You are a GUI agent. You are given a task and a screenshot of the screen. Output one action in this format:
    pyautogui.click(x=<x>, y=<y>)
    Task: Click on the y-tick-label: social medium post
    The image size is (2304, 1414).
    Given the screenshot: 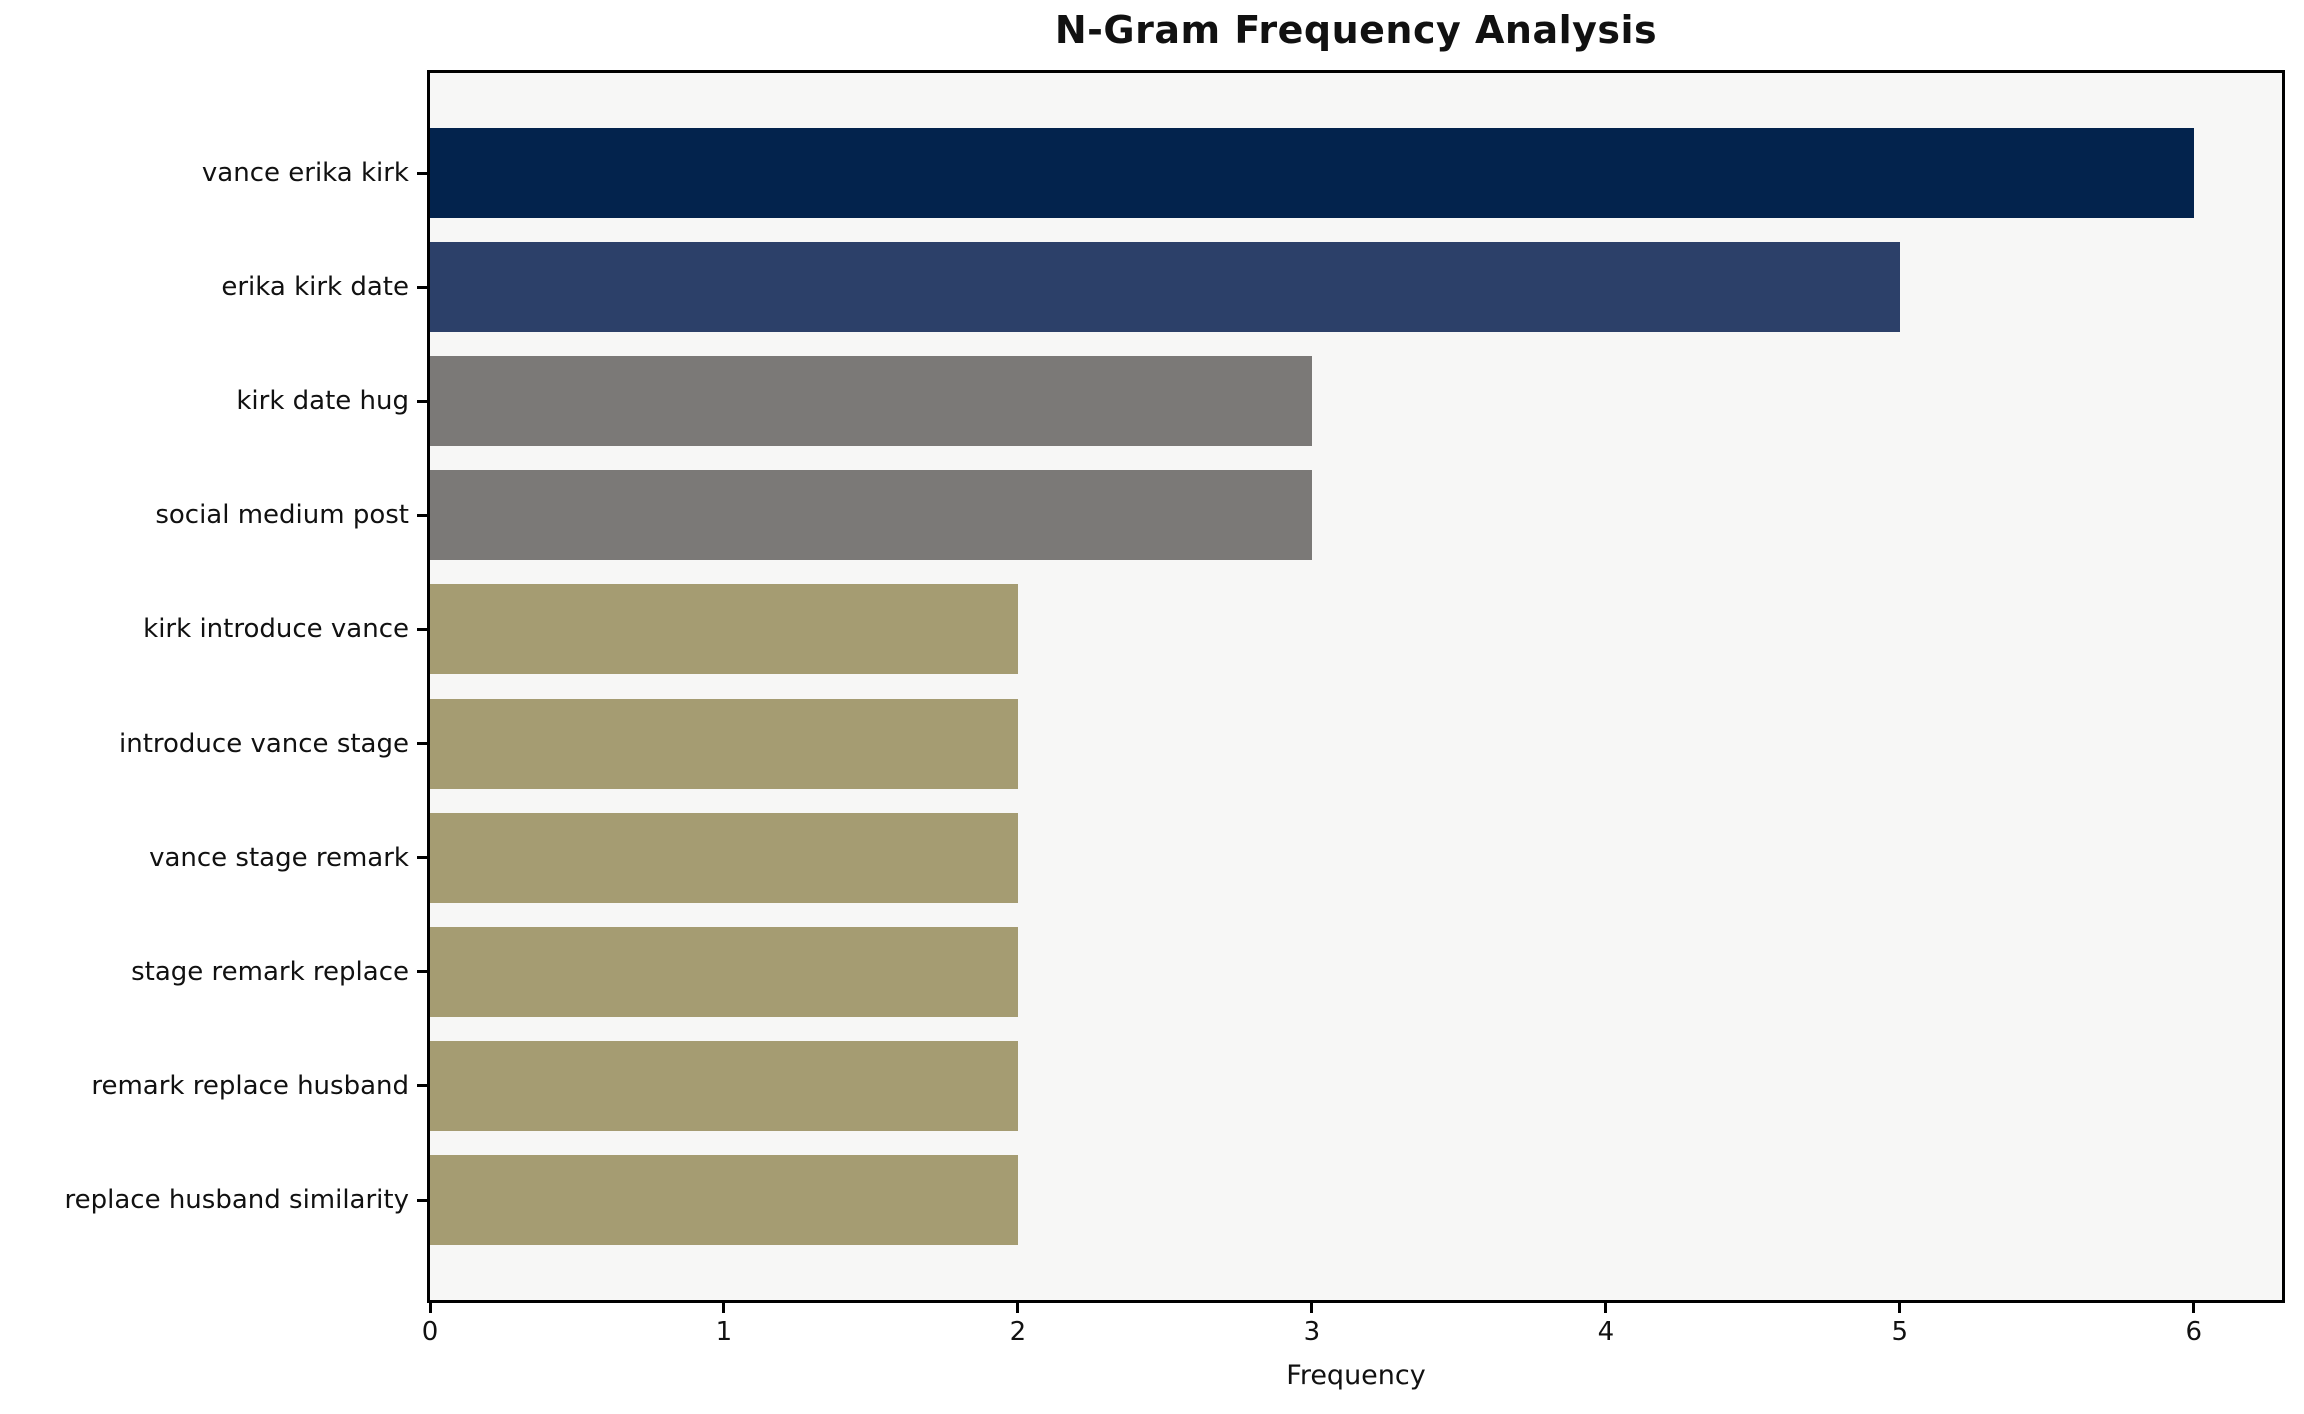 What is the action you would take?
    pyautogui.click(x=282, y=515)
    